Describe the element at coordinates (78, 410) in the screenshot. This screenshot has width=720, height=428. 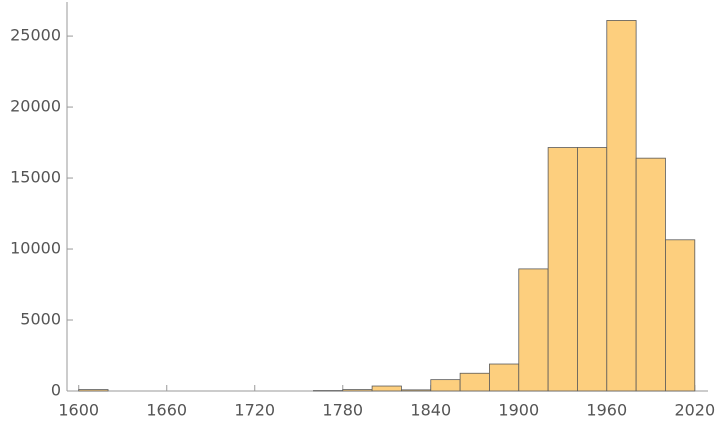
I see `x-tick-label: 1600` at that location.